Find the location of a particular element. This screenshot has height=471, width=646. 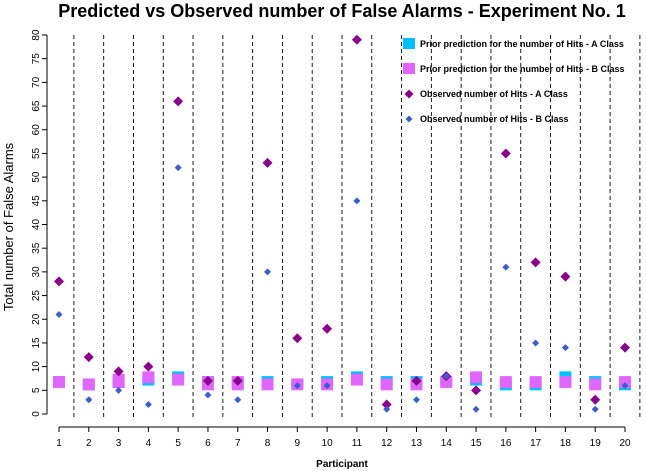

prediction-bar-a is located at coordinates (565, 376).